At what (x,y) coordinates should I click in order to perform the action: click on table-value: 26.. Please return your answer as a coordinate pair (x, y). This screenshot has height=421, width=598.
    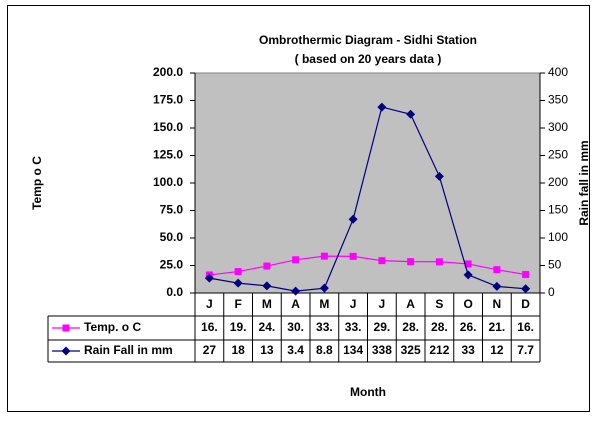
    Looking at the image, I should click on (468, 327).